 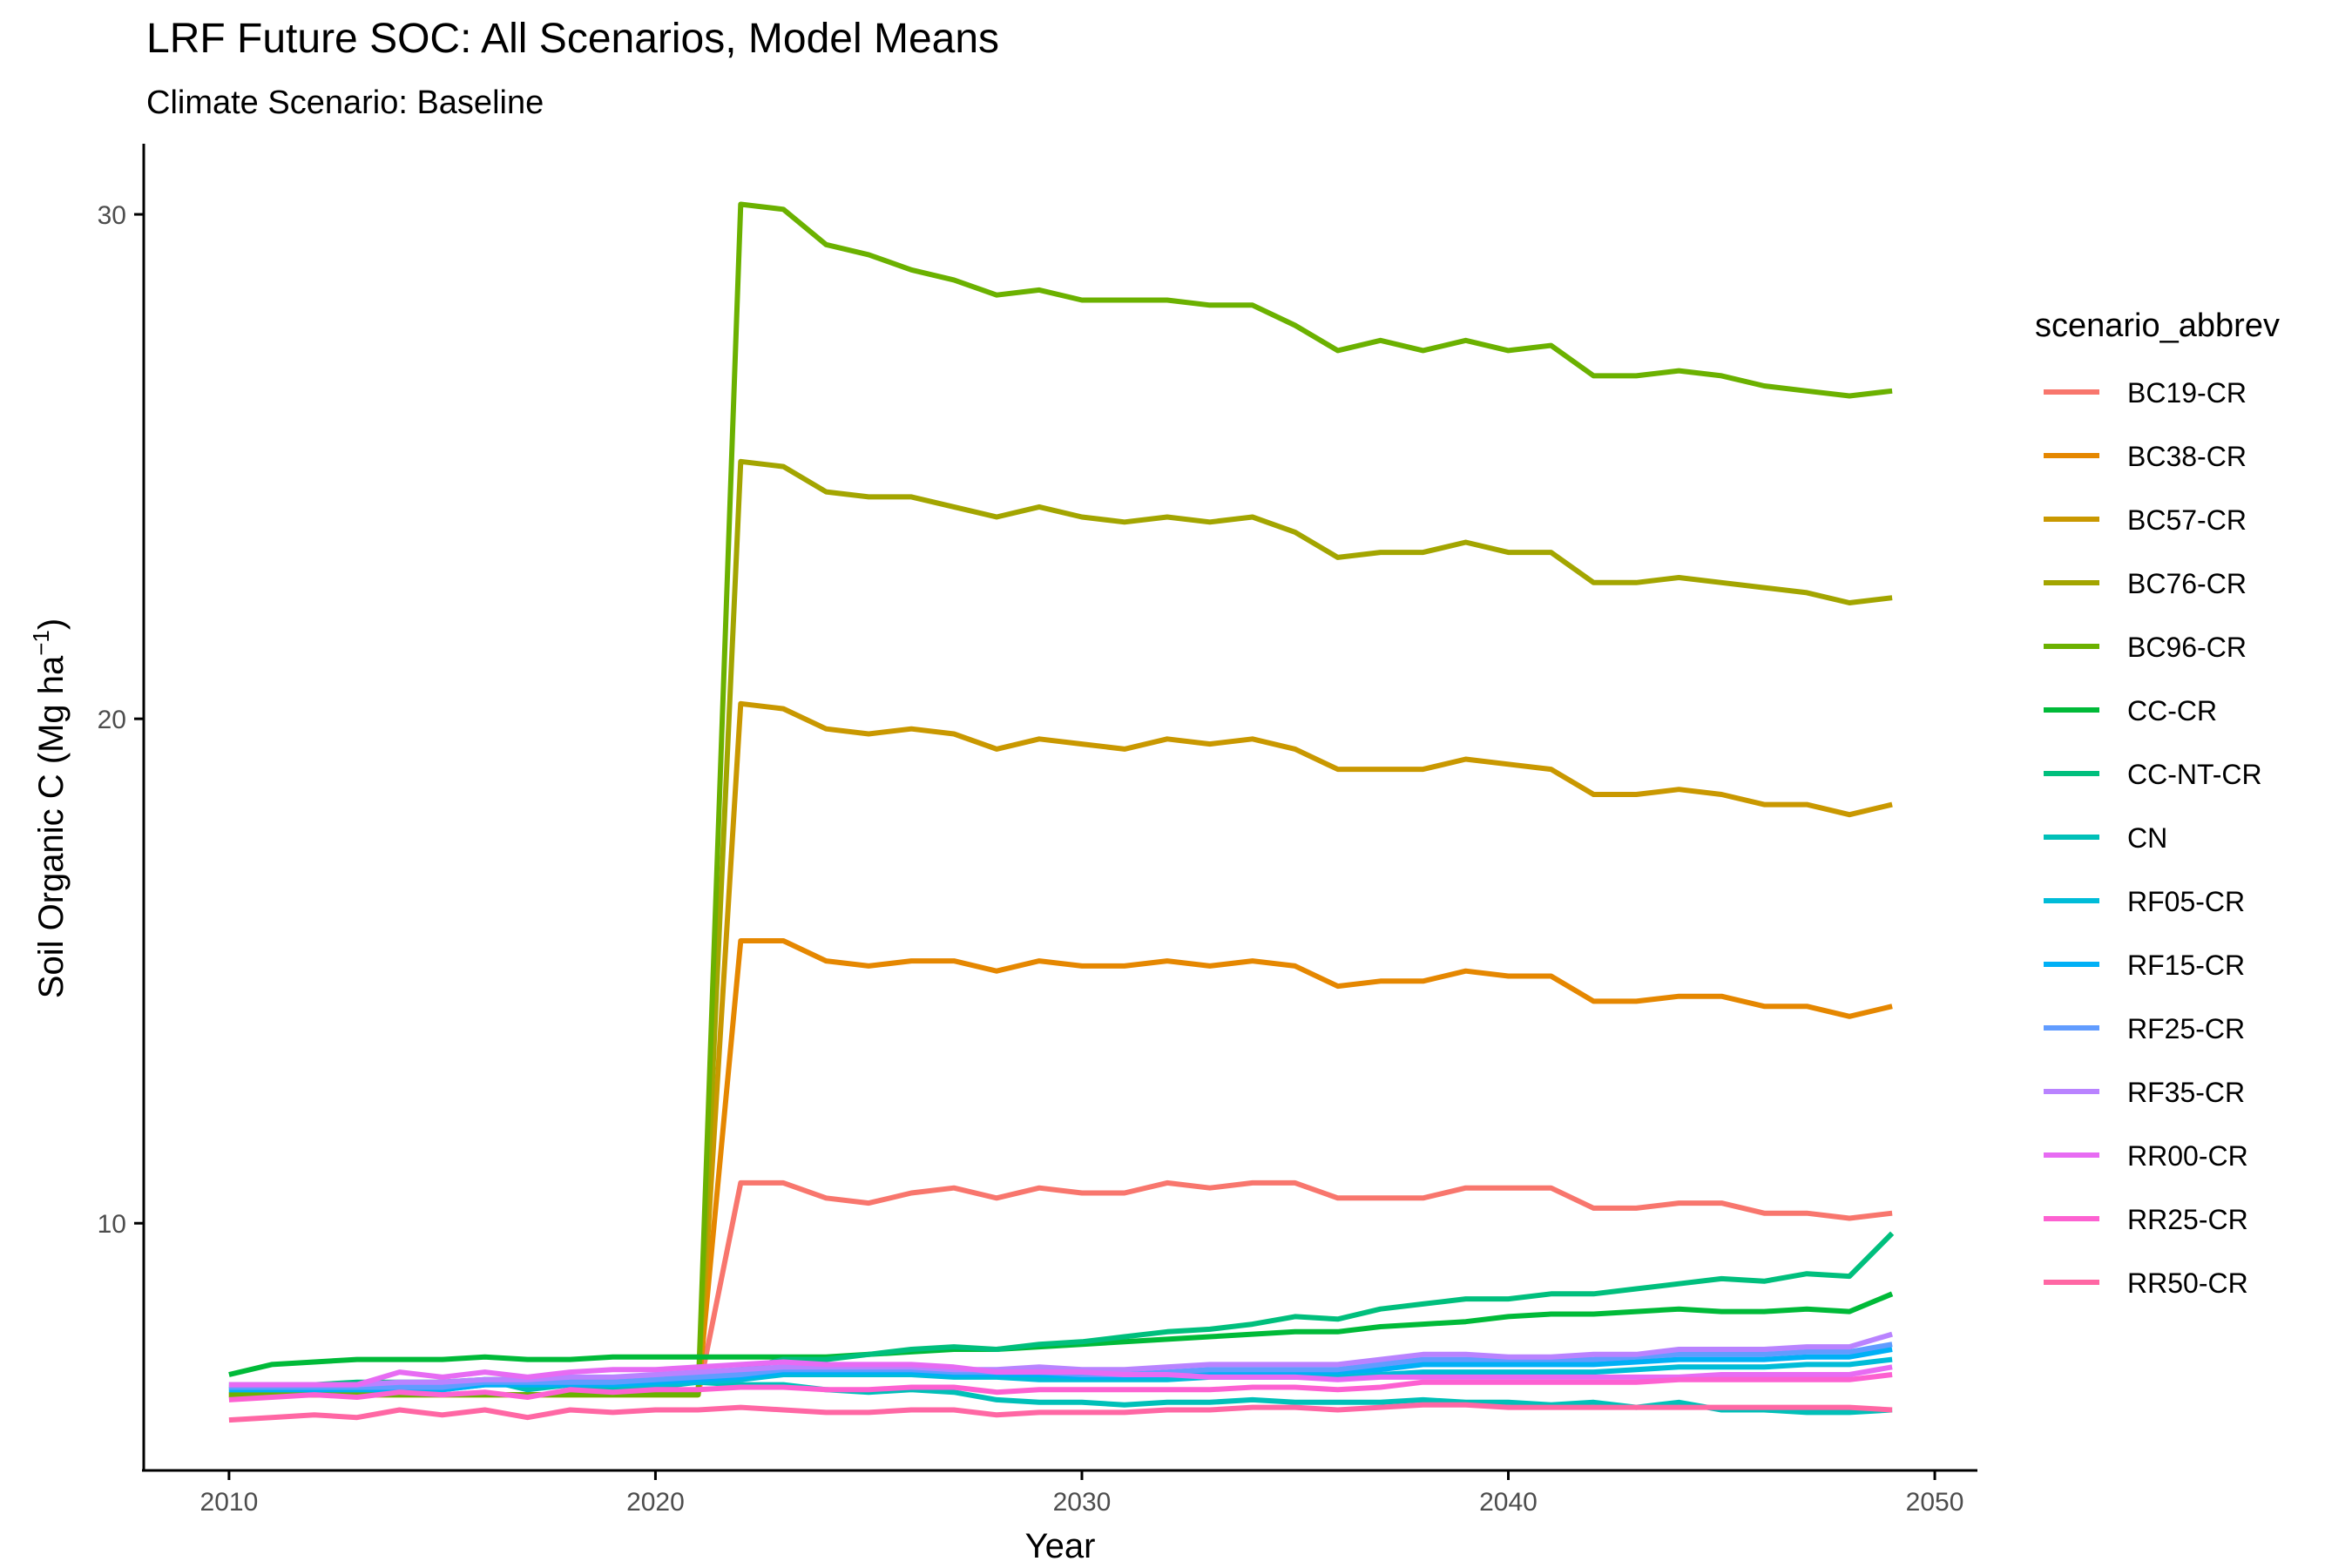 I want to click on legend-label: CC-CR, so click(x=2172, y=711).